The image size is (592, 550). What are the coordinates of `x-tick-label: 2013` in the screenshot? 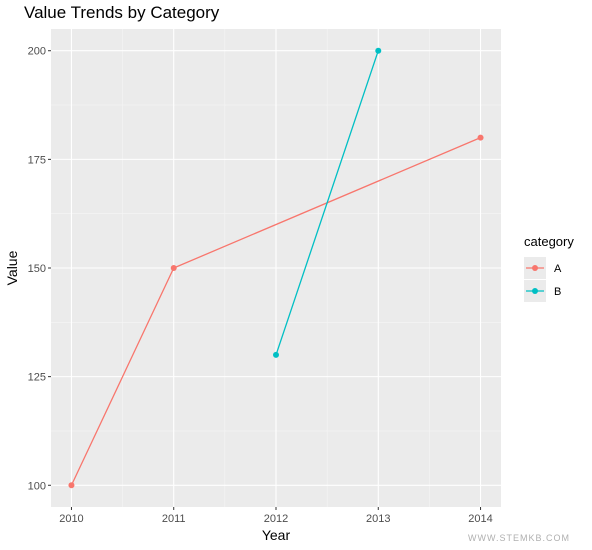 It's located at (378, 519).